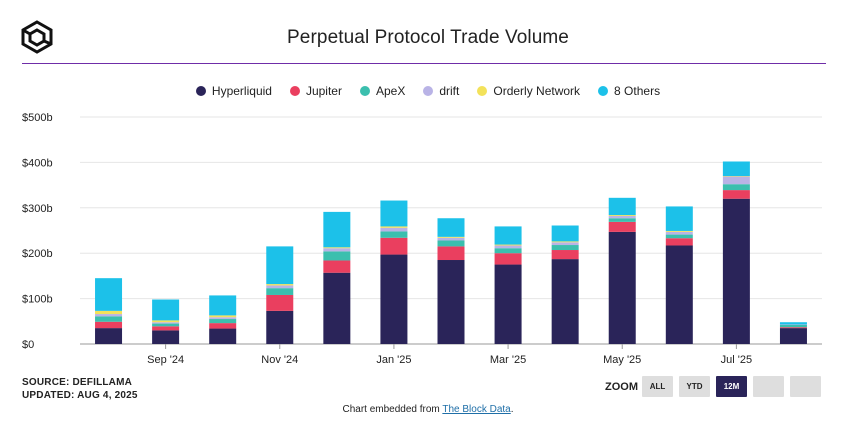 Image resolution: width=856 pixels, height=428 pixels. Describe the element at coordinates (441, 91) in the screenshot. I see `legend-item-drift: drift` at that location.